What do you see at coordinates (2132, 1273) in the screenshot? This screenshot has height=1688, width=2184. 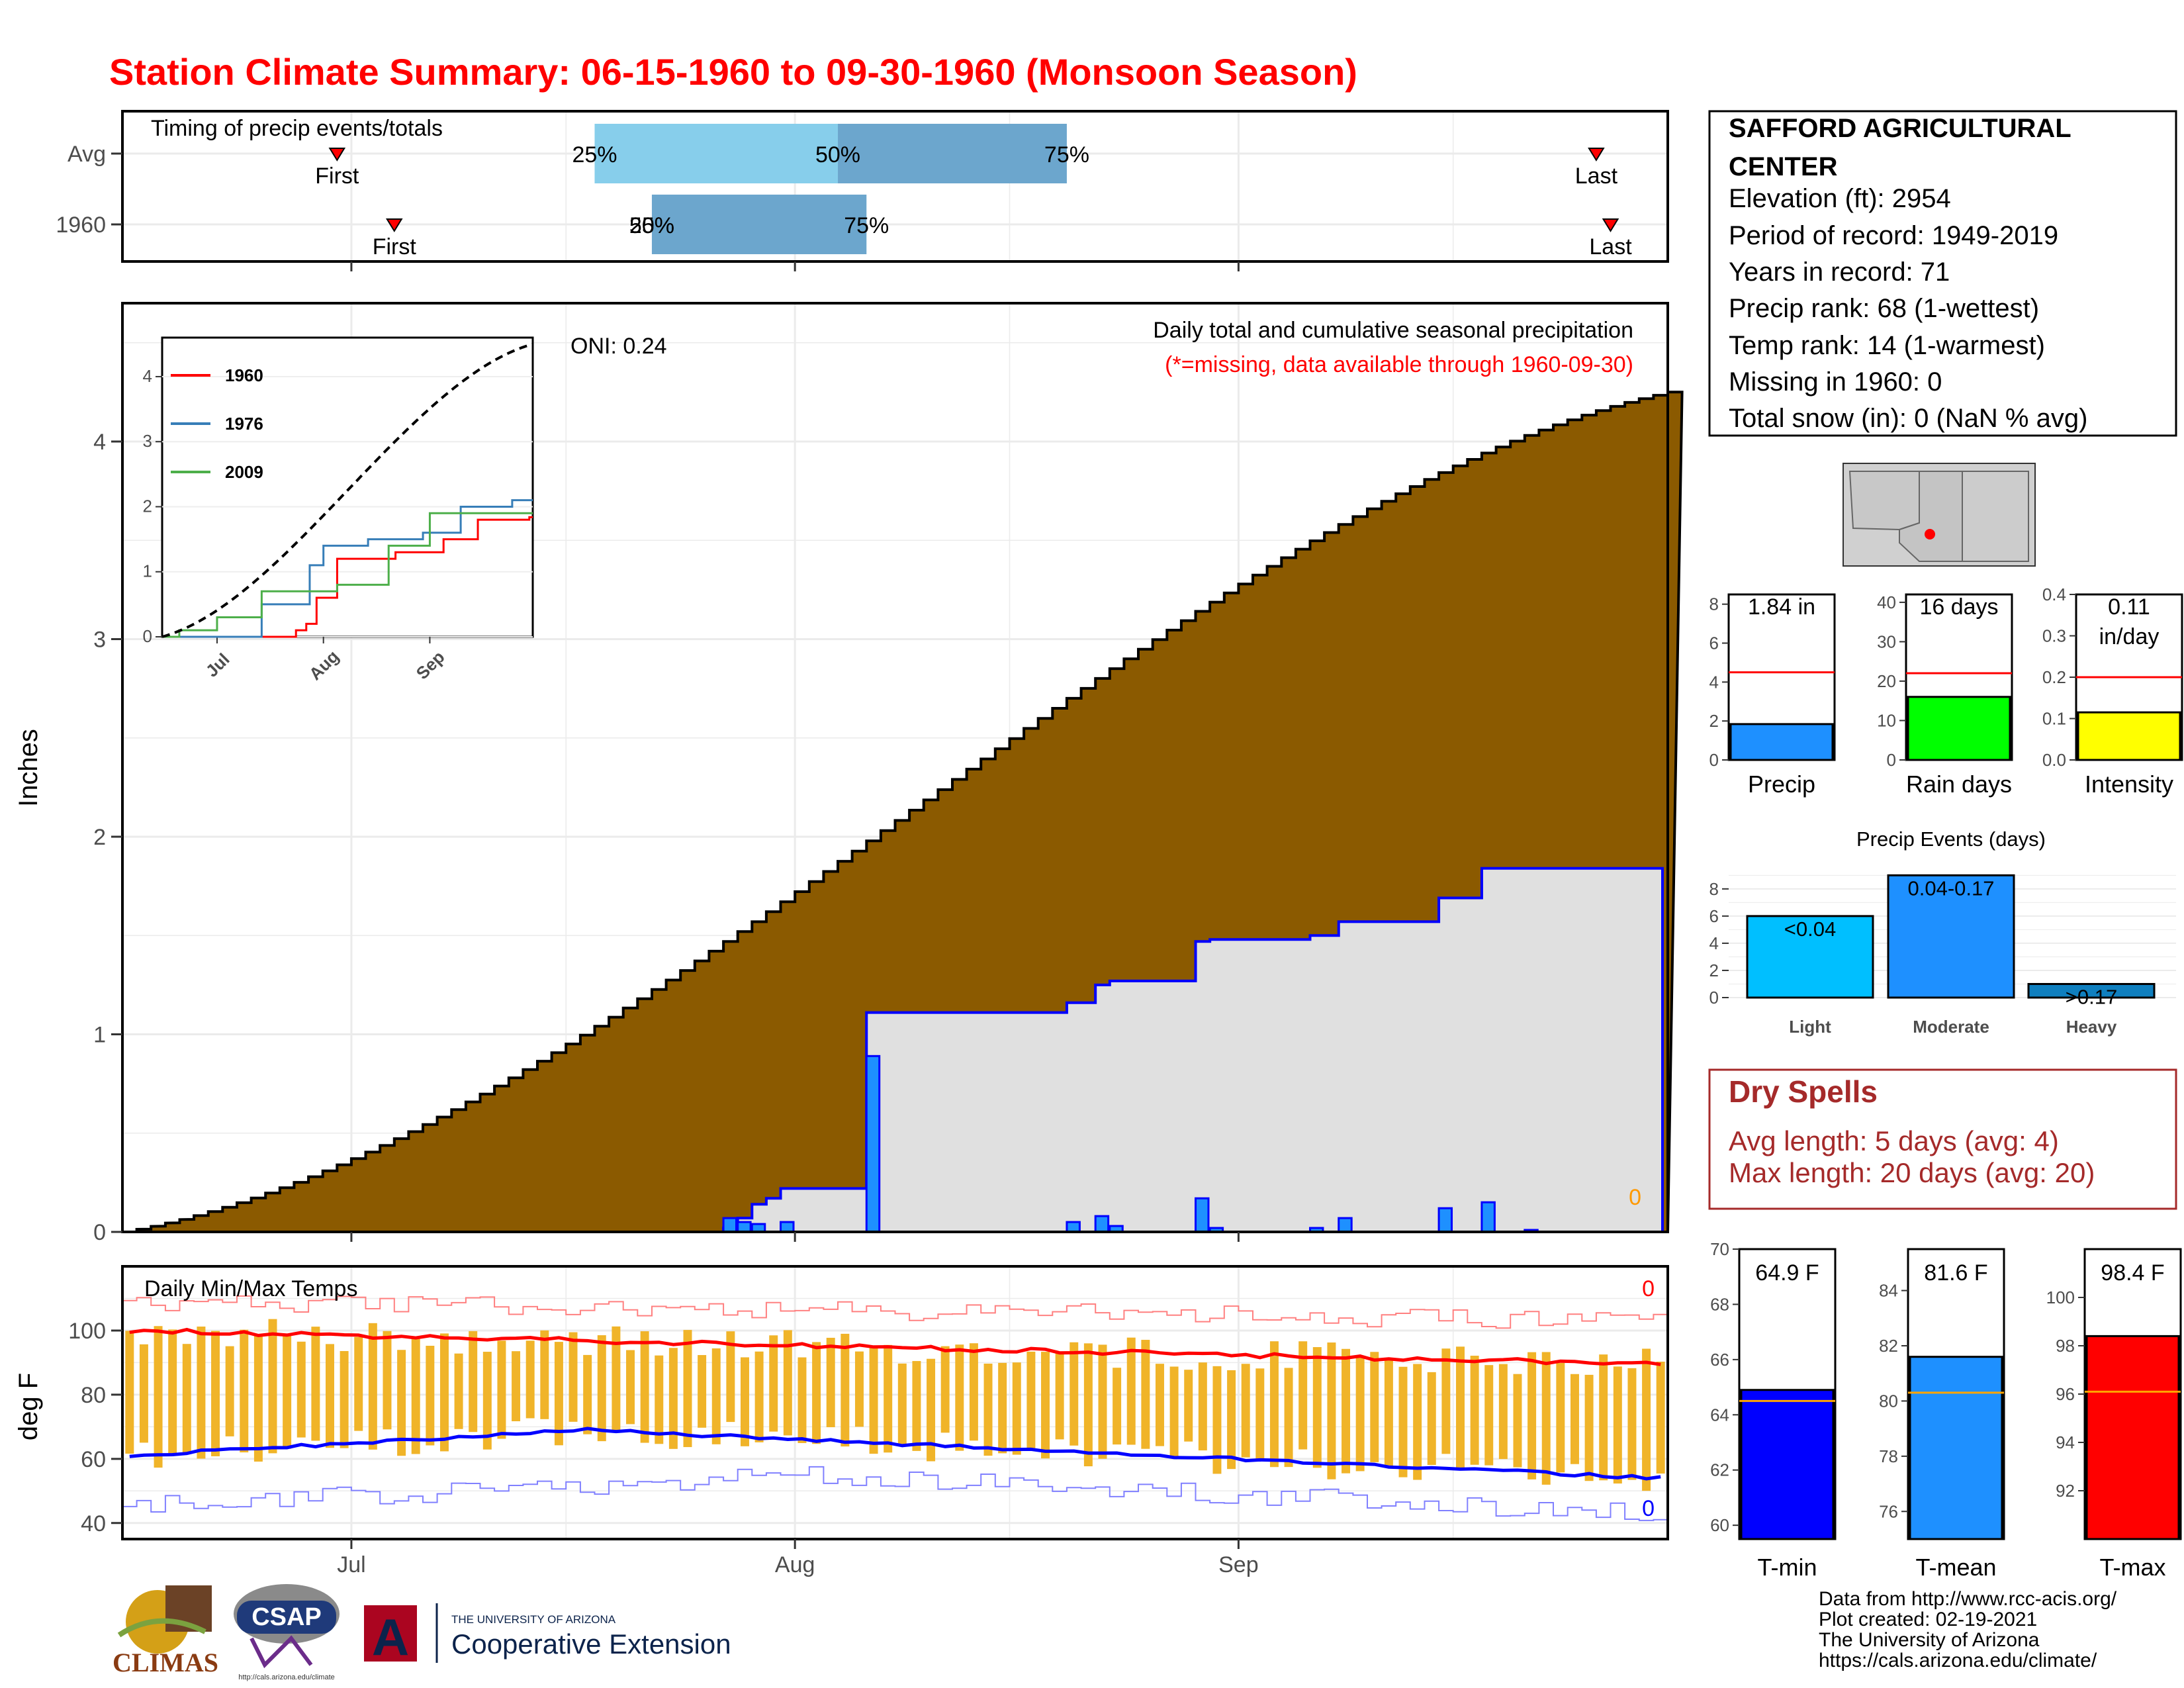 I see `temp-gauge-value-label: 98.4 F` at bounding box center [2132, 1273].